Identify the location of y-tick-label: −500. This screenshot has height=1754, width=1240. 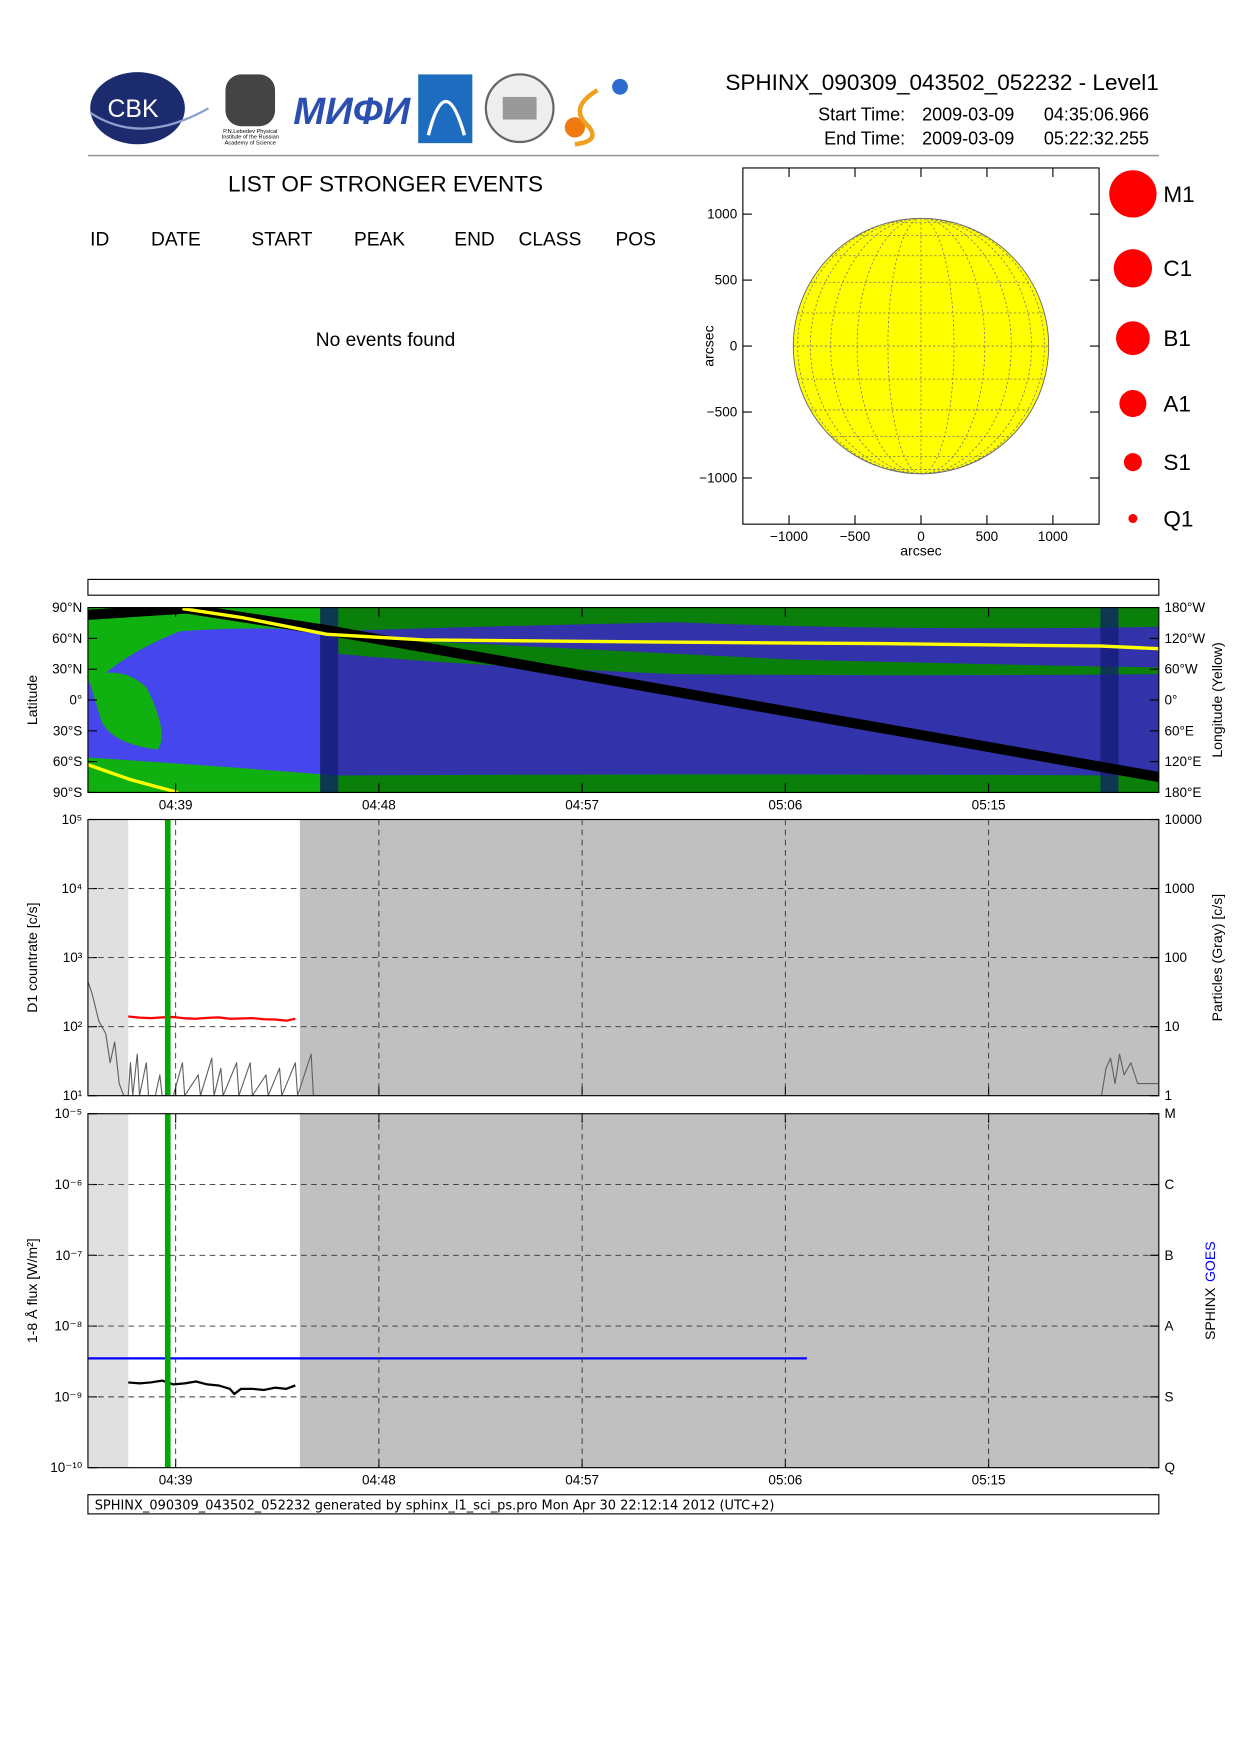
(722, 412).